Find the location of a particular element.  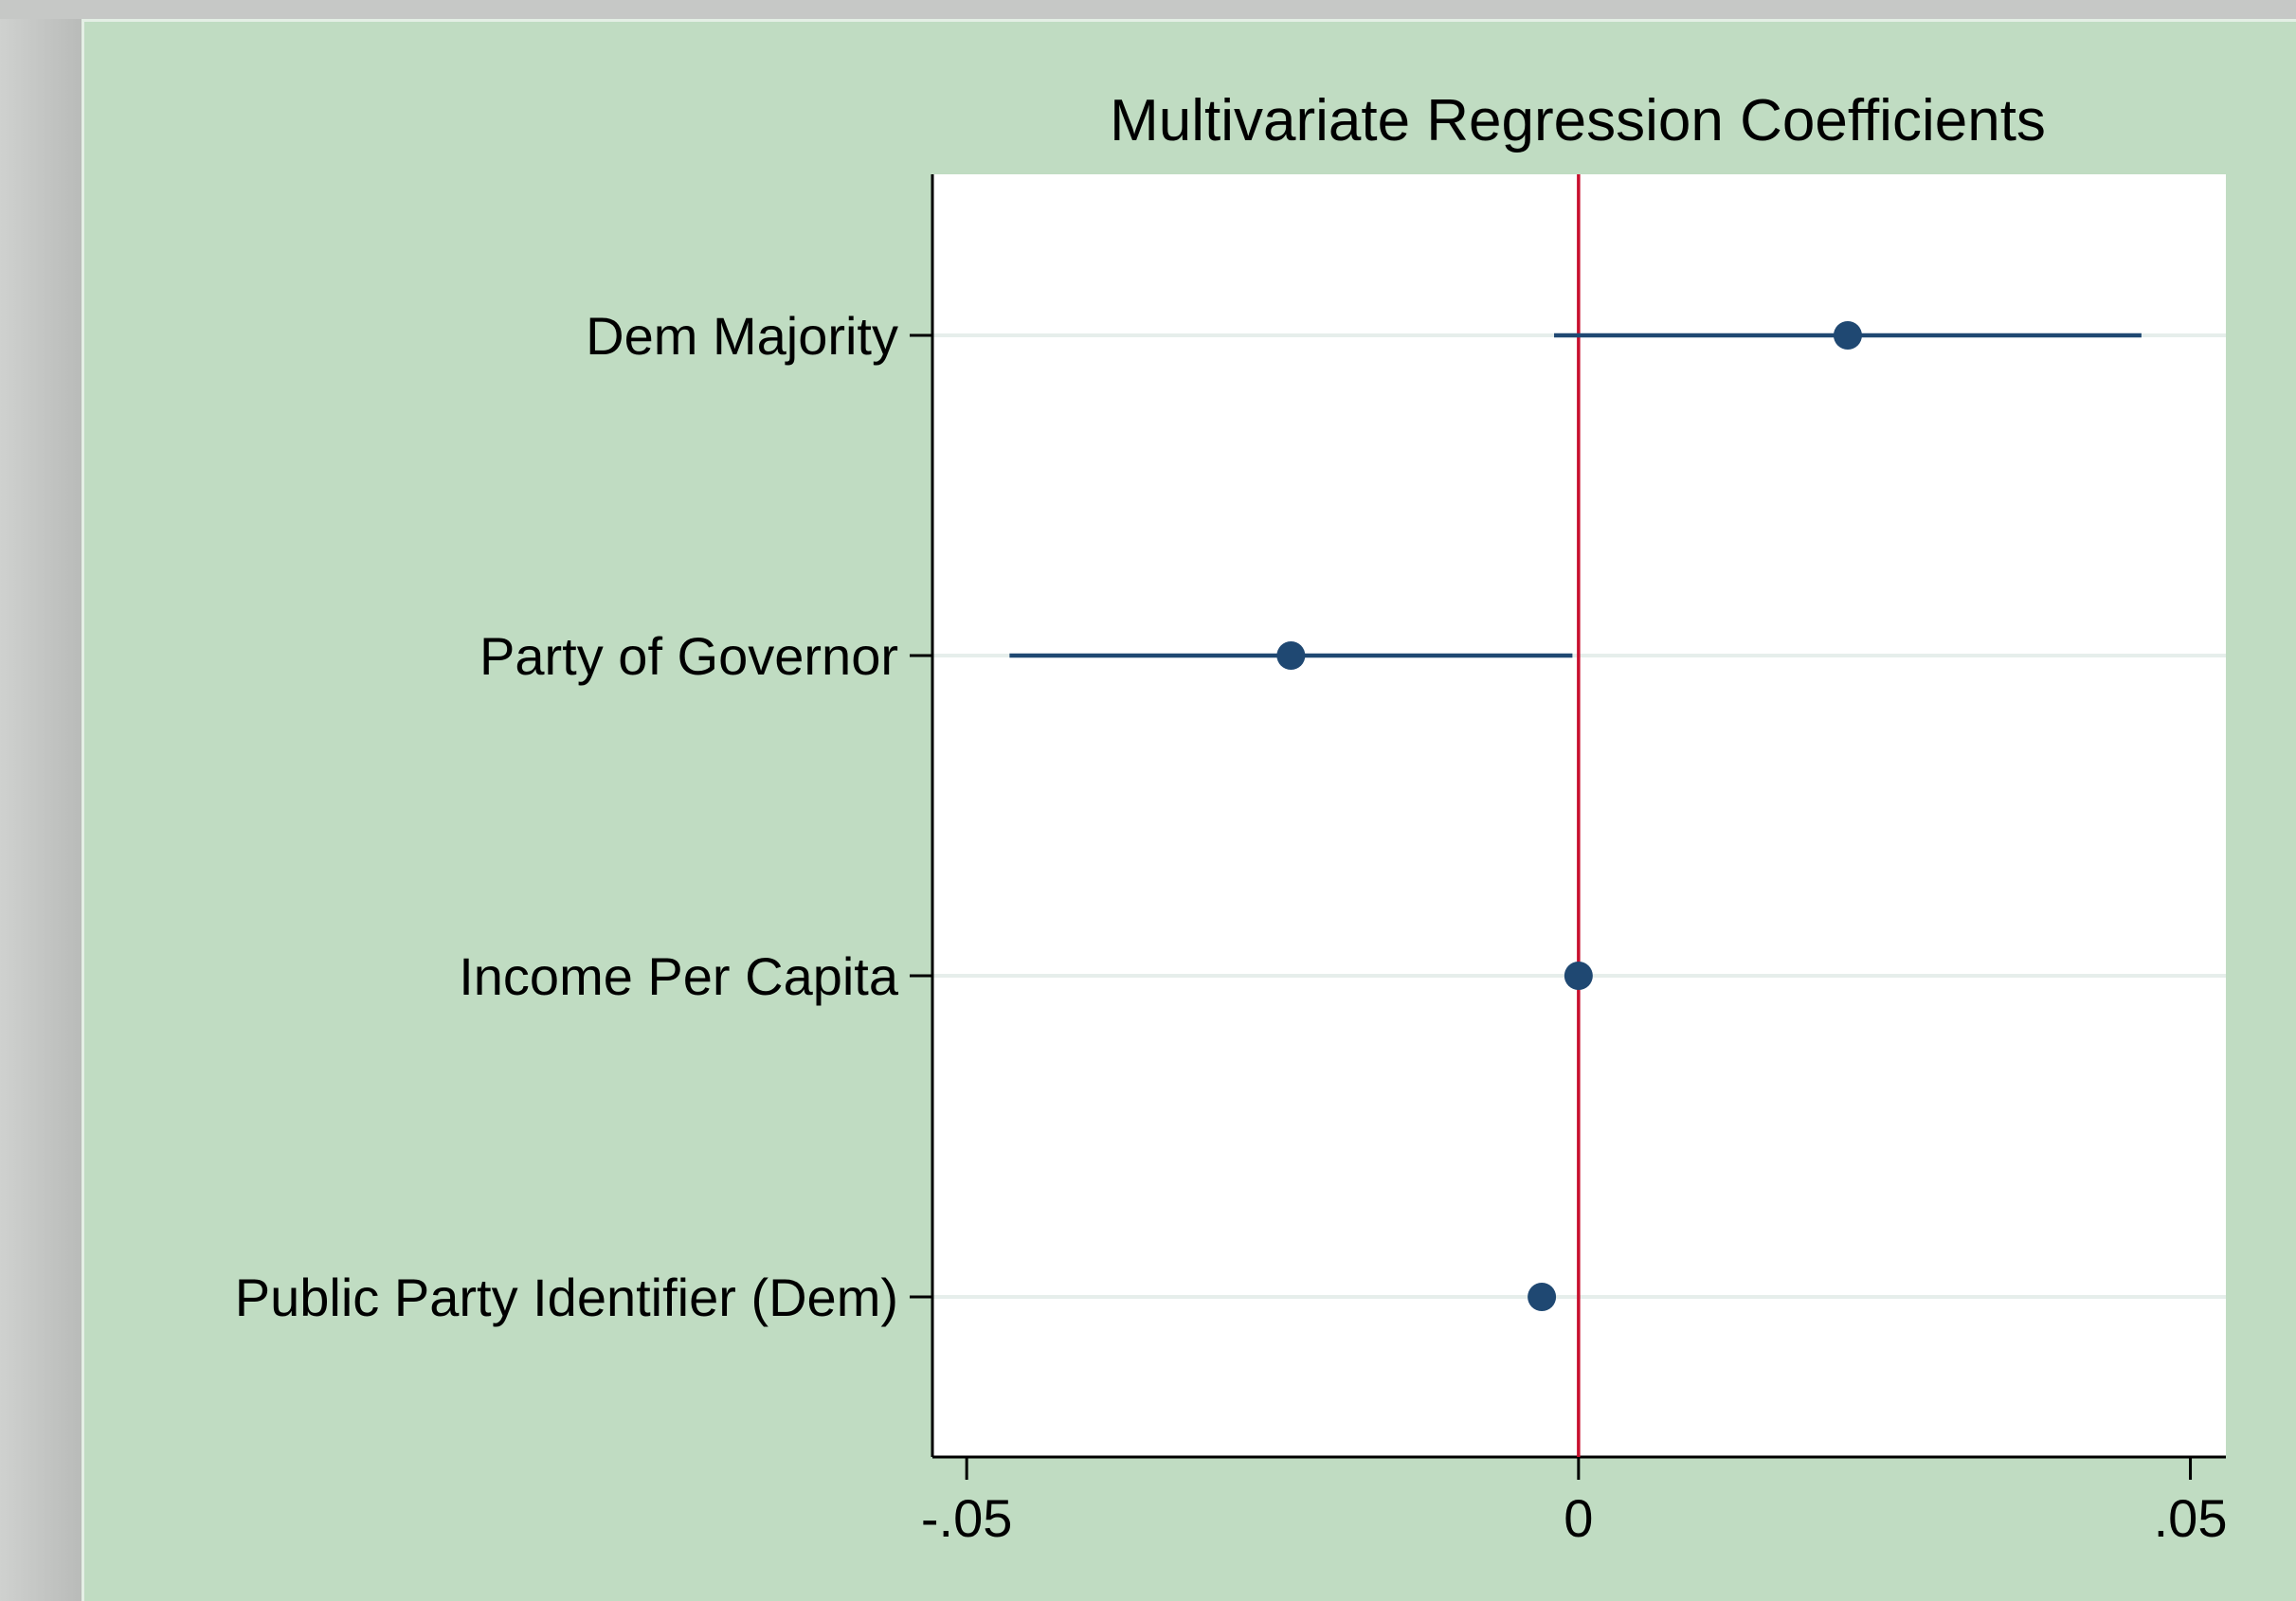

window-left-edge is located at coordinates (40, 800).